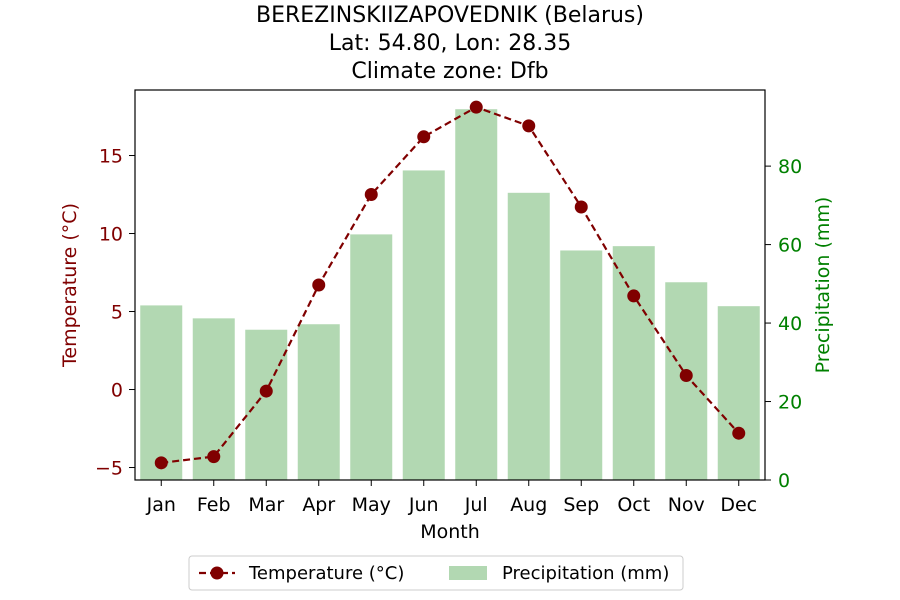  I want to click on y-left-tick-label: 0, so click(117, 391).